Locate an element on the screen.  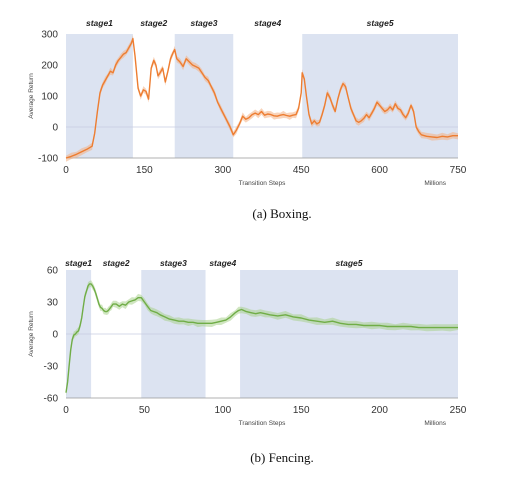
x-tick-label: 50 is located at coordinates (145, 410).